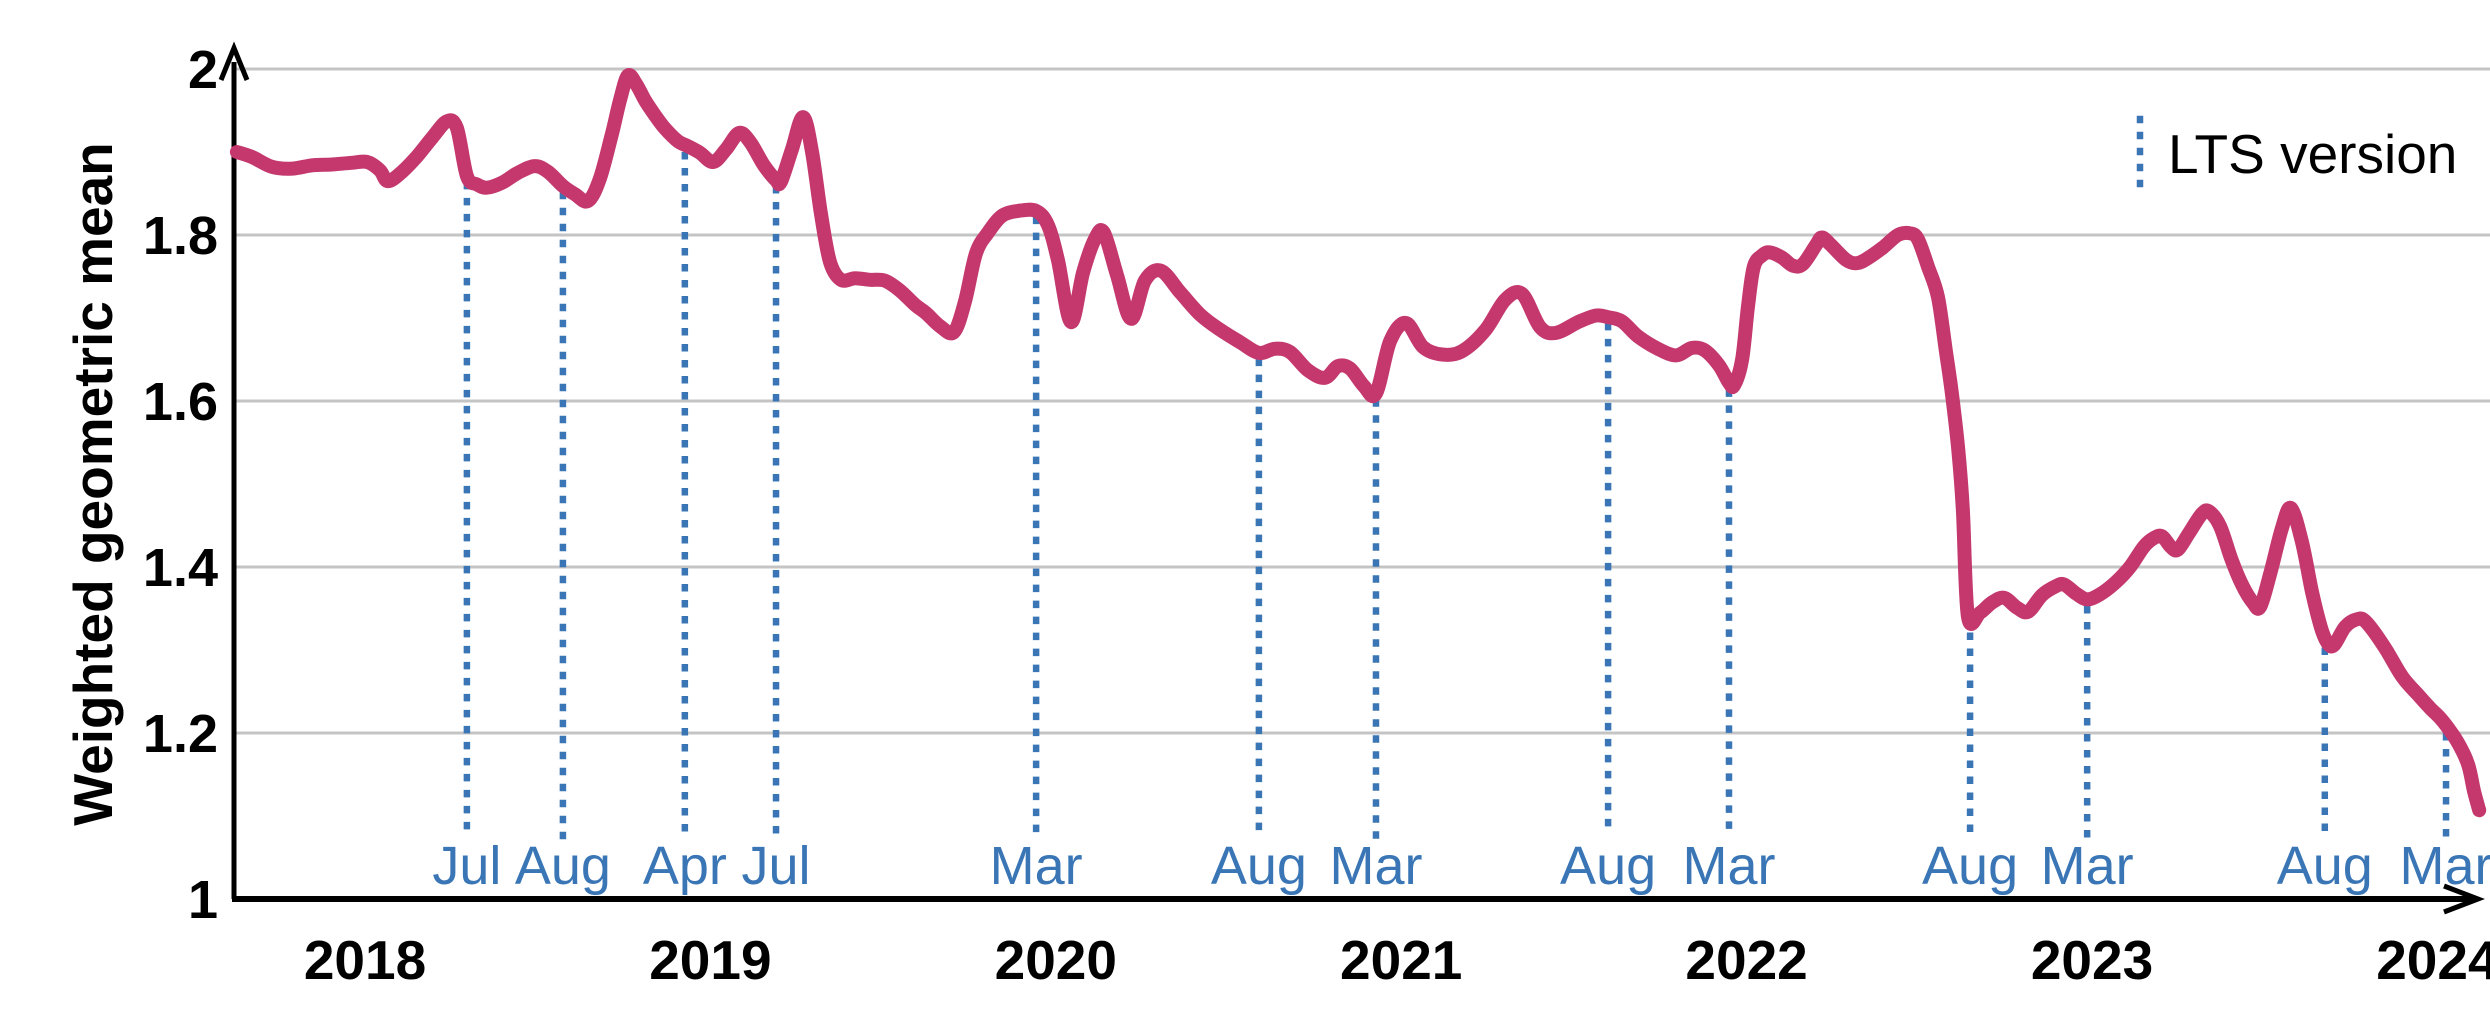 Image resolution: width=2490 pixels, height=1036 pixels. Describe the element at coordinates (180, 568) in the screenshot. I see `y-tick-label: 1.4` at that location.